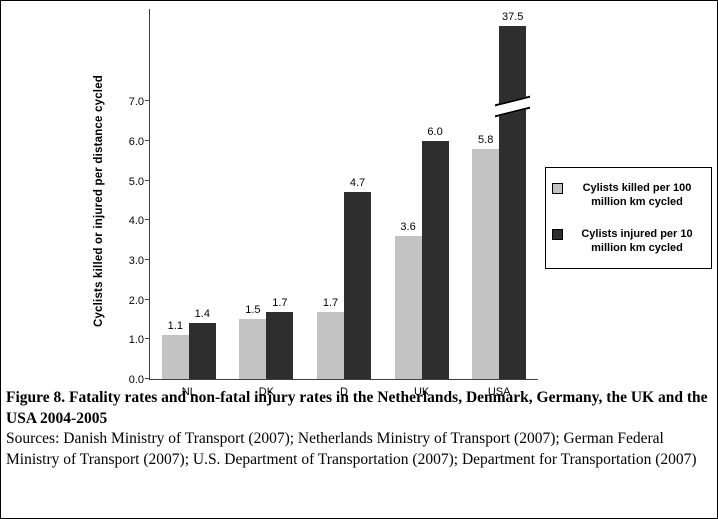  What do you see at coordinates (637, 240) in the screenshot?
I see `legend-label: Cylists injured per 10 million km cycled` at bounding box center [637, 240].